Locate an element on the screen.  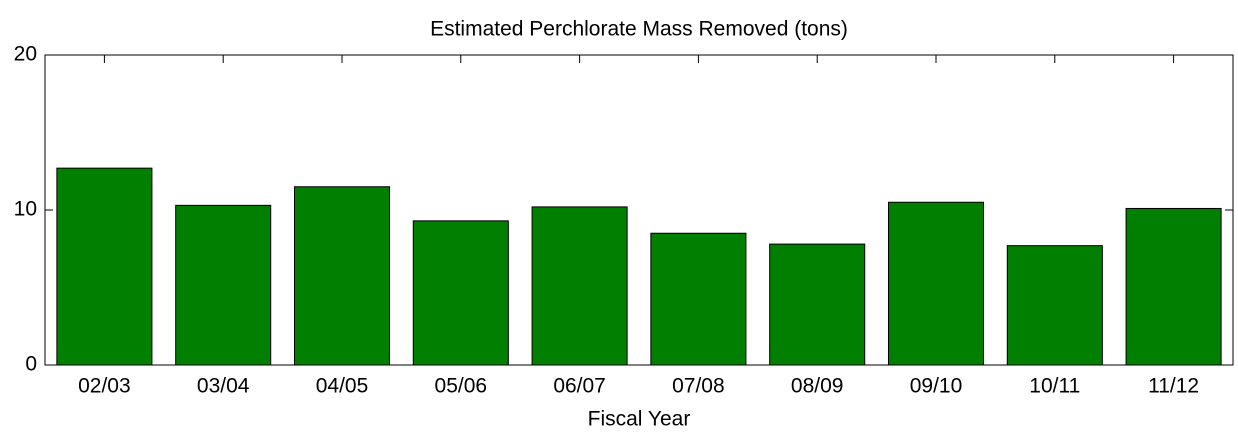
x-tick-label: 03/04 is located at coordinates (223, 386).